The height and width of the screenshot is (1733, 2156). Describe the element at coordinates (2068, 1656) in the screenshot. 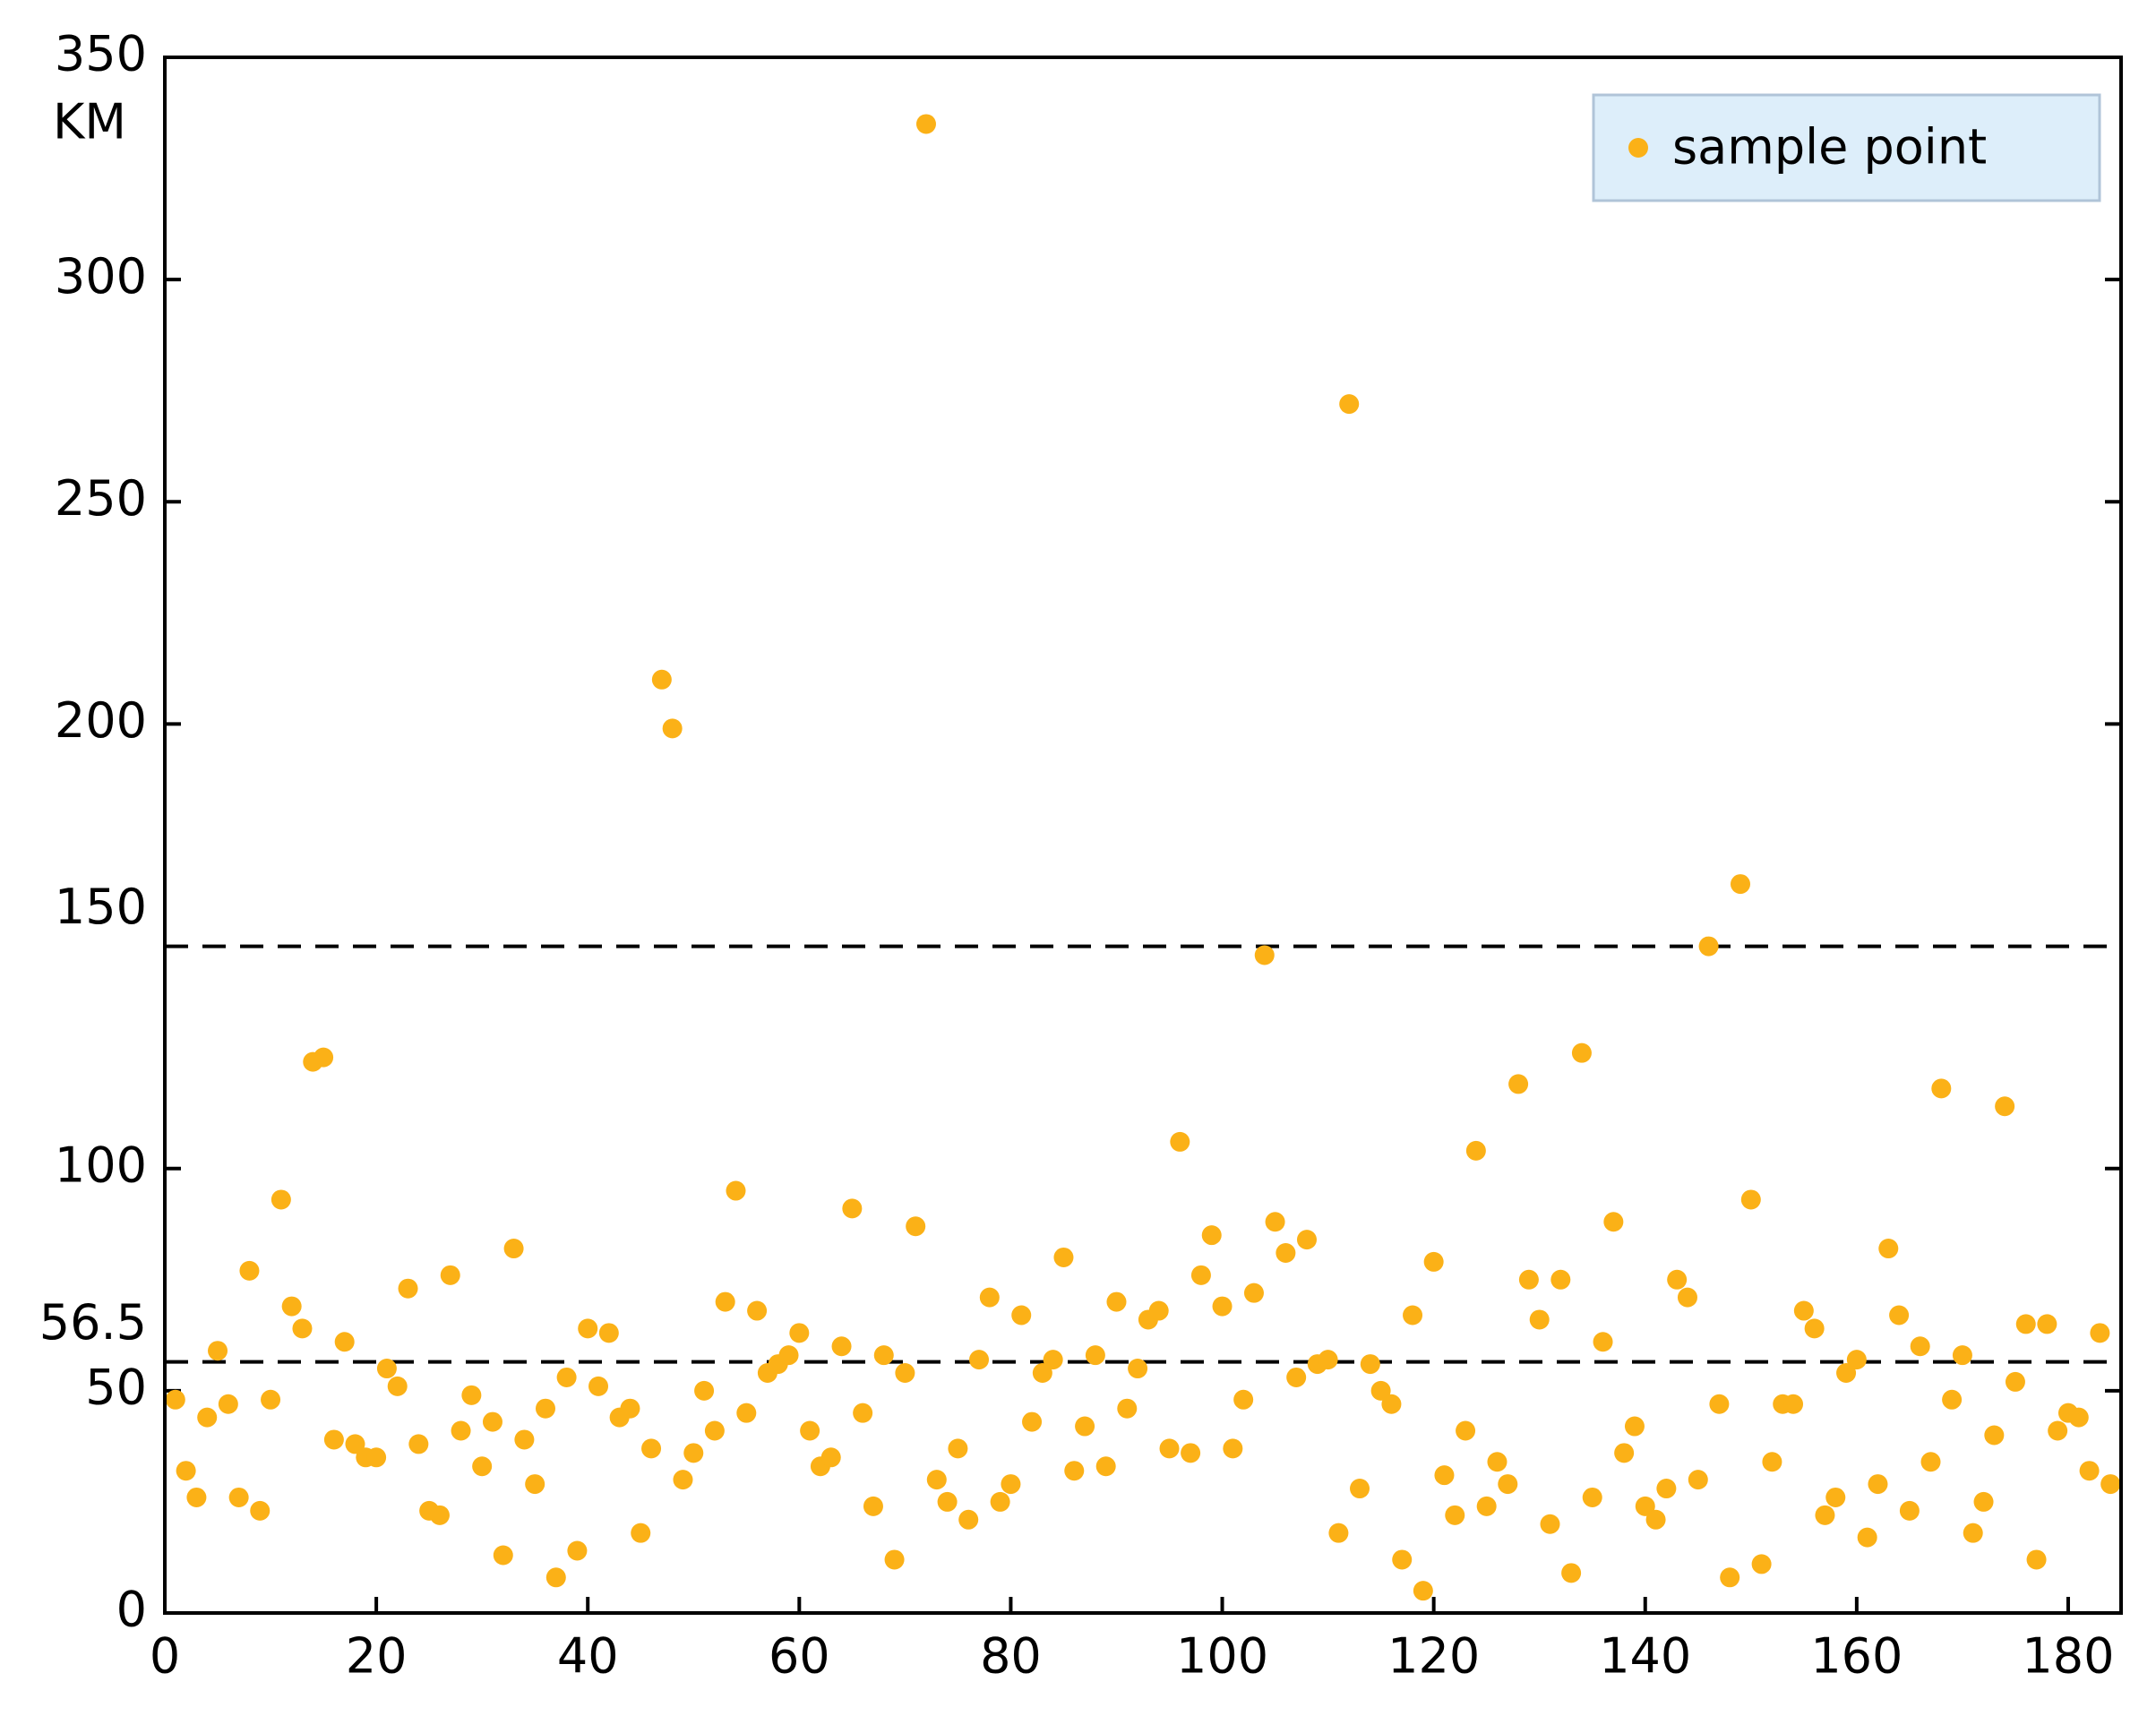

I see `x-tick-label: 180` at that location.